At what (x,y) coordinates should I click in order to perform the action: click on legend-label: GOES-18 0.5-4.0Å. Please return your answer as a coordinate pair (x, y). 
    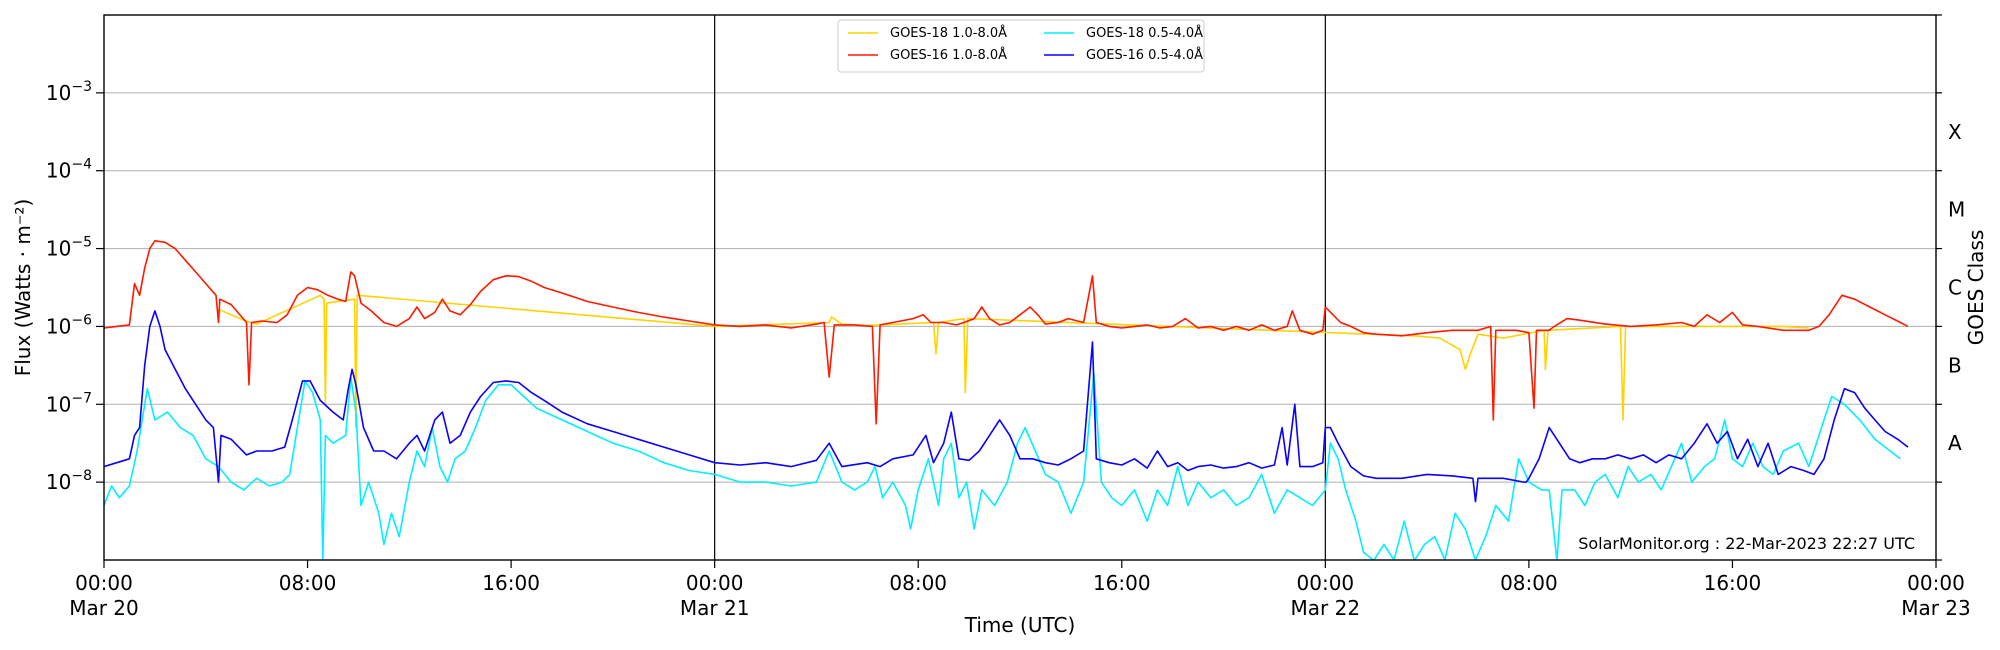
    Looking at the image, I should click on (1144, 33).